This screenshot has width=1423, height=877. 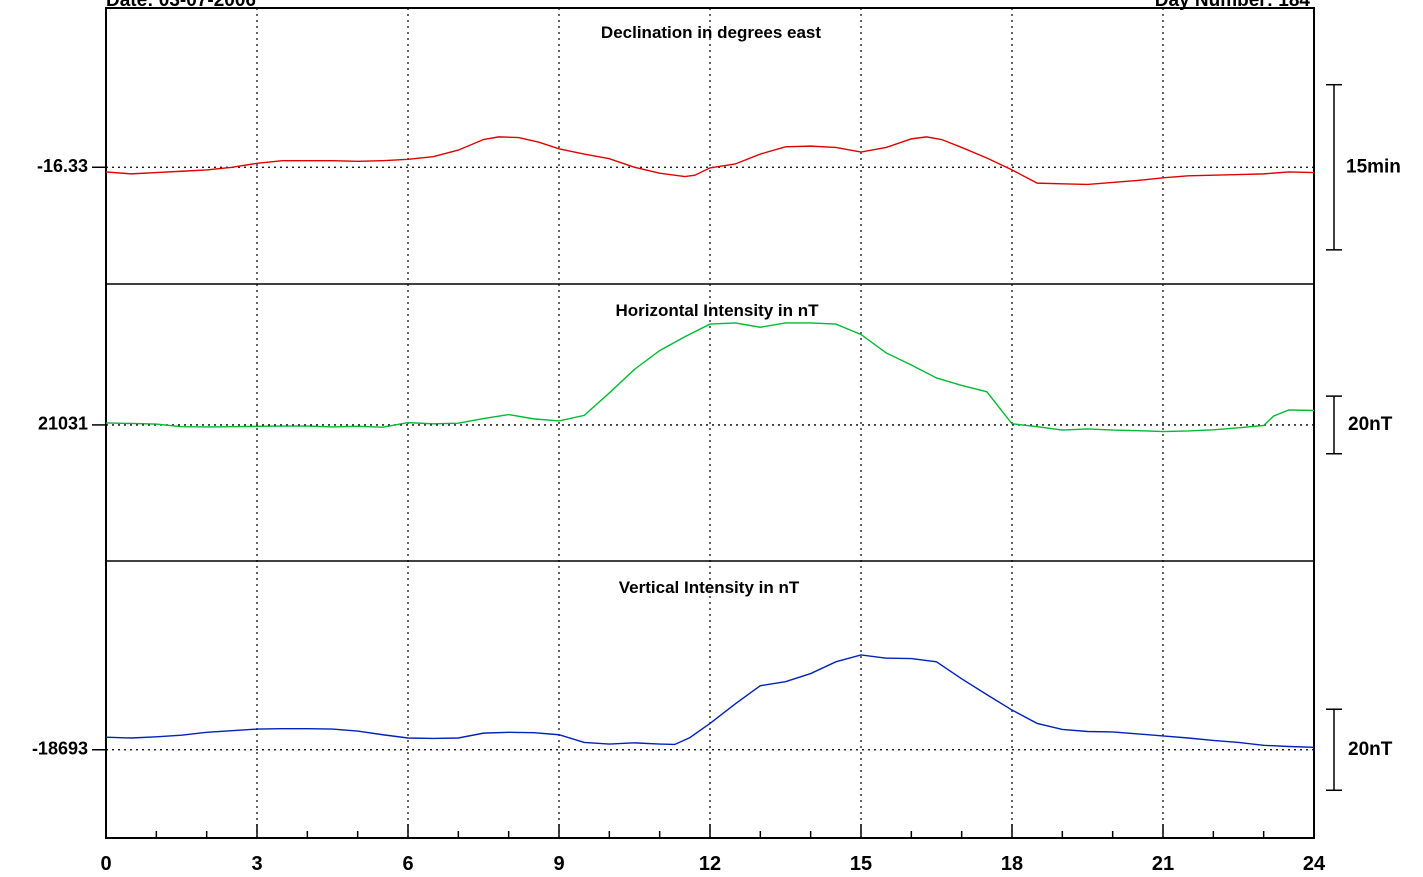 What do you see at coordinates (710, 864) in the screenshot?
I see `x-tick-label: 12` at bounding box center [710, 864].